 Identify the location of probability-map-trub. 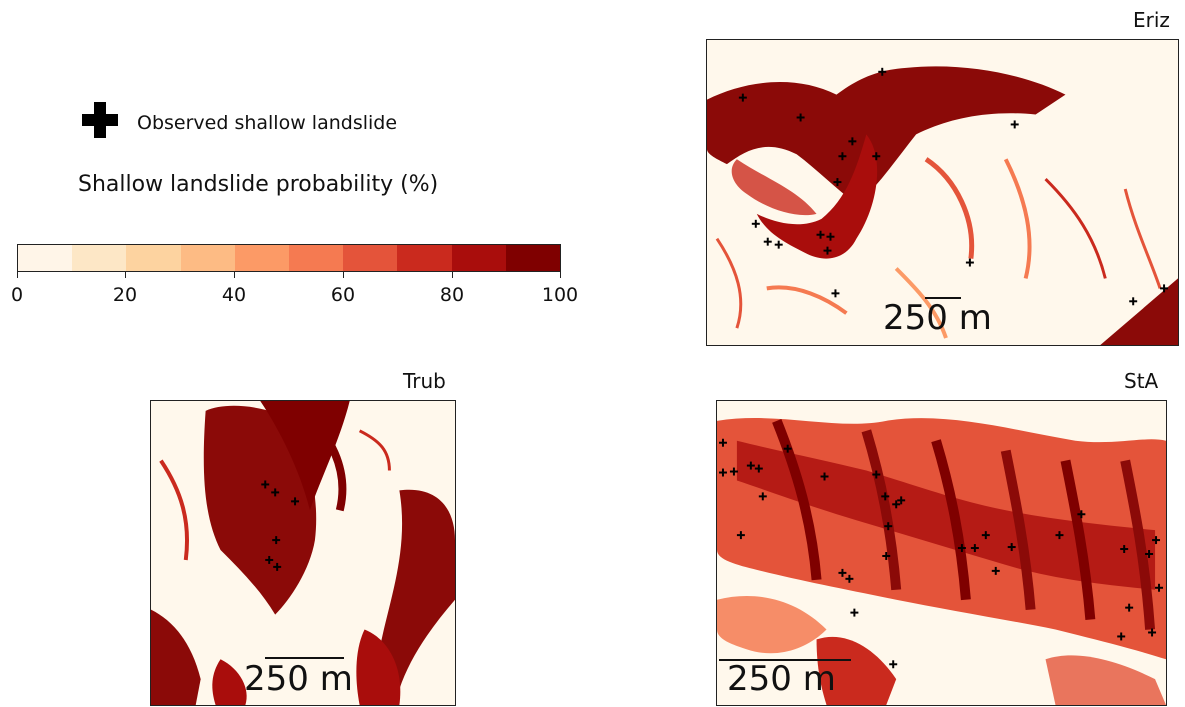
(303, 553).